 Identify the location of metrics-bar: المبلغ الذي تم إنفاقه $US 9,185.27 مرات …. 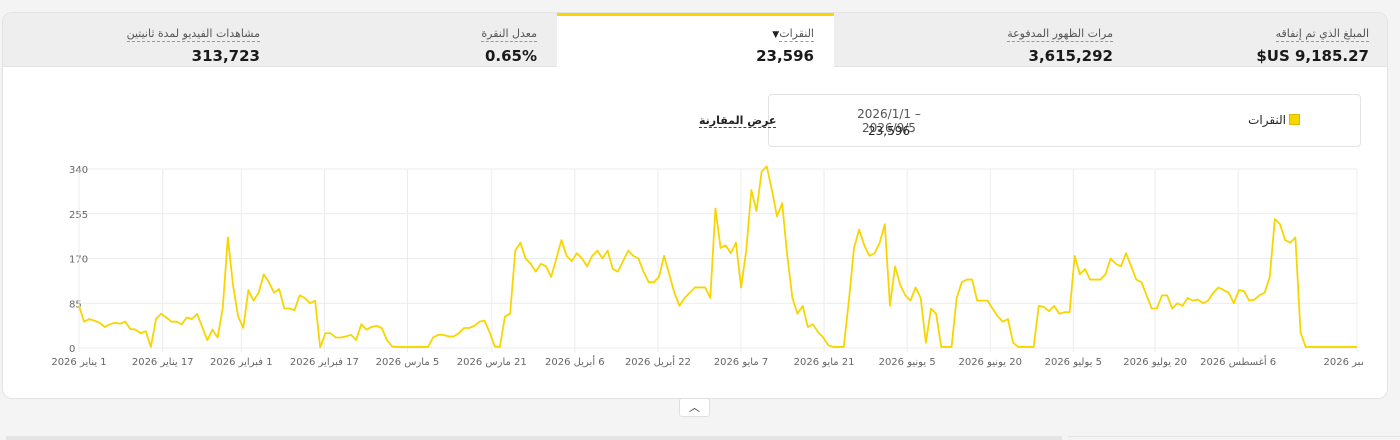
(695, 41).